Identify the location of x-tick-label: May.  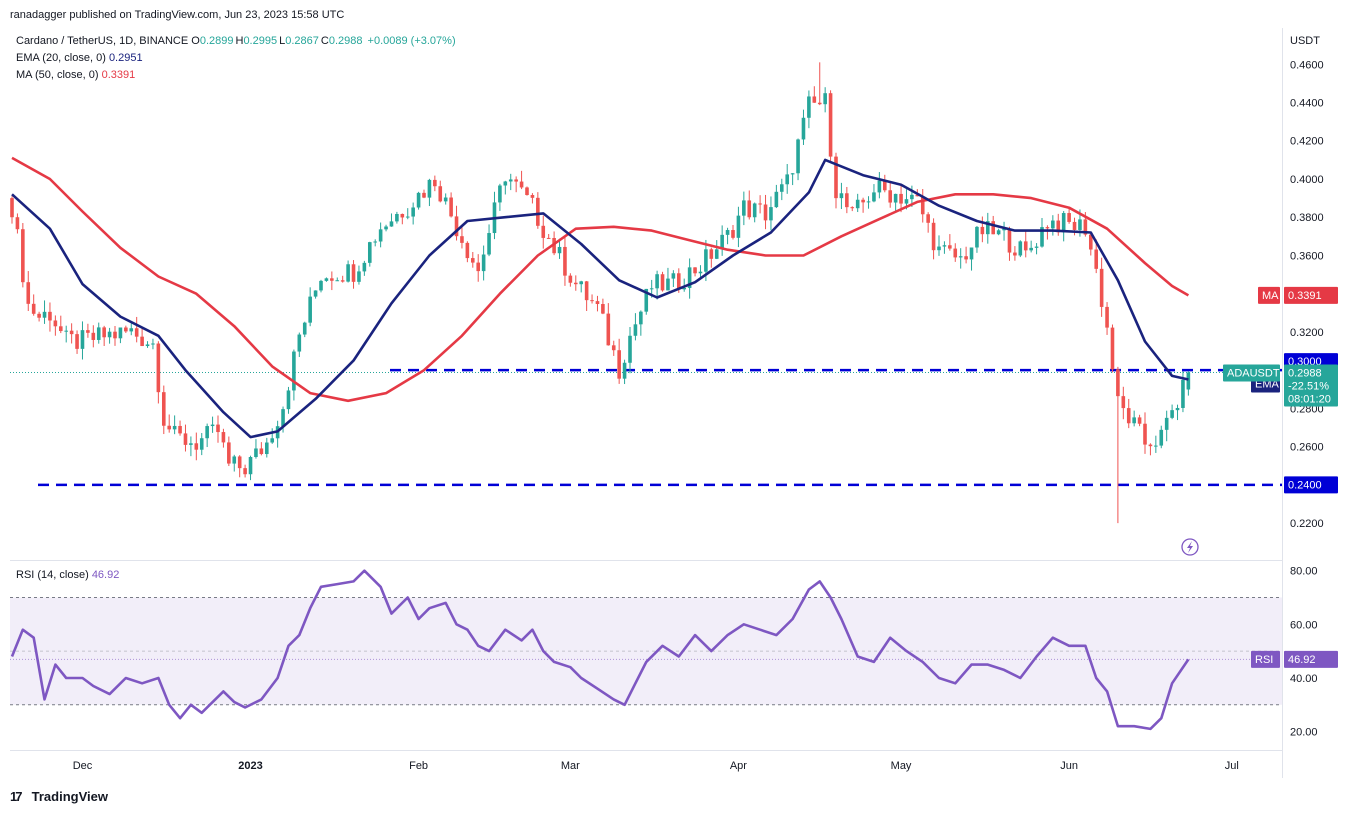
(901, 766).